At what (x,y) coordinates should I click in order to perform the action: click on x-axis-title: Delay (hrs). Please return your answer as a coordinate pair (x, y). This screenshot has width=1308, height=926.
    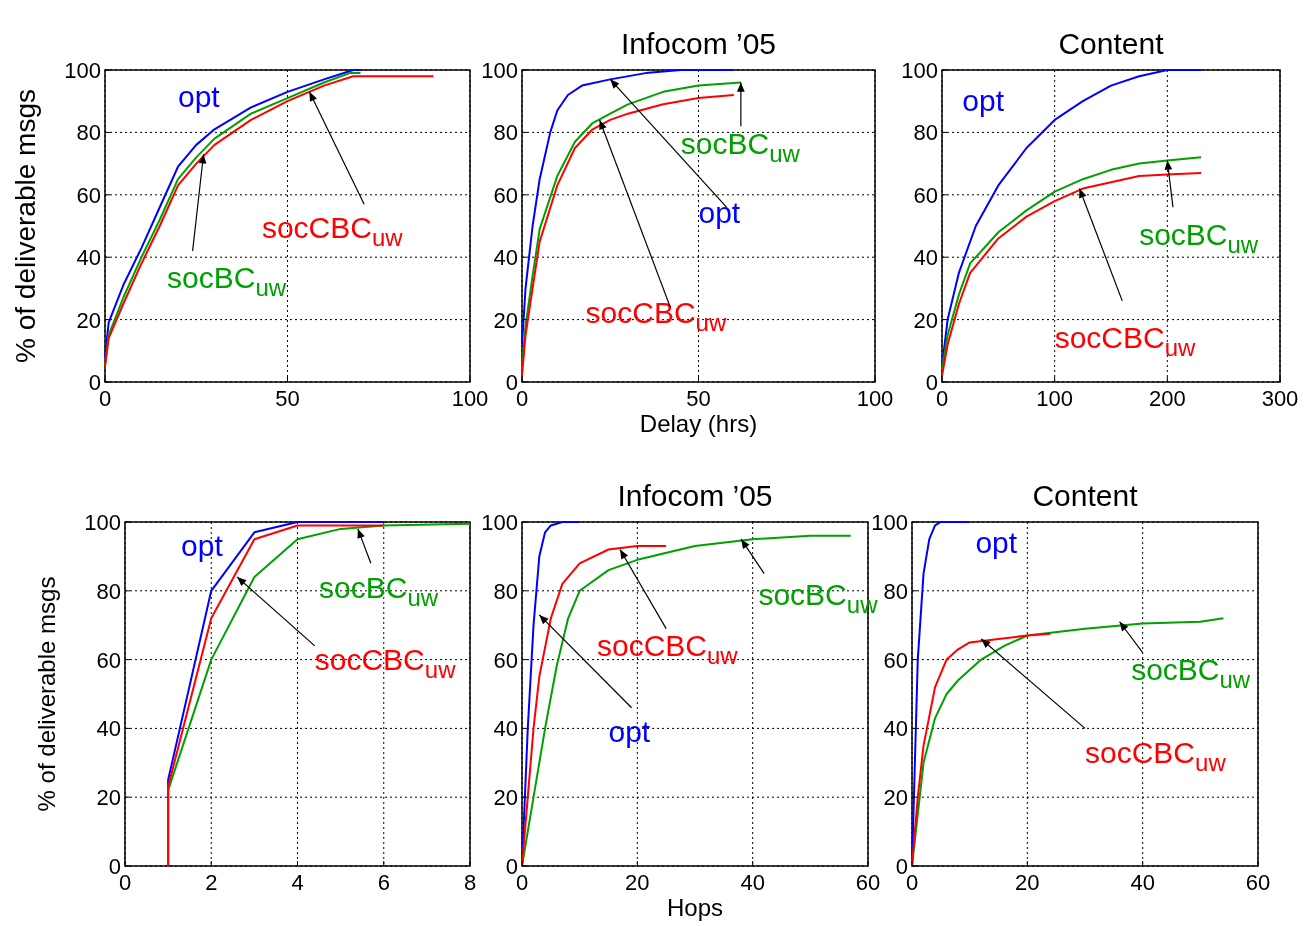
    Looking at the image, I should click on (698, 423).